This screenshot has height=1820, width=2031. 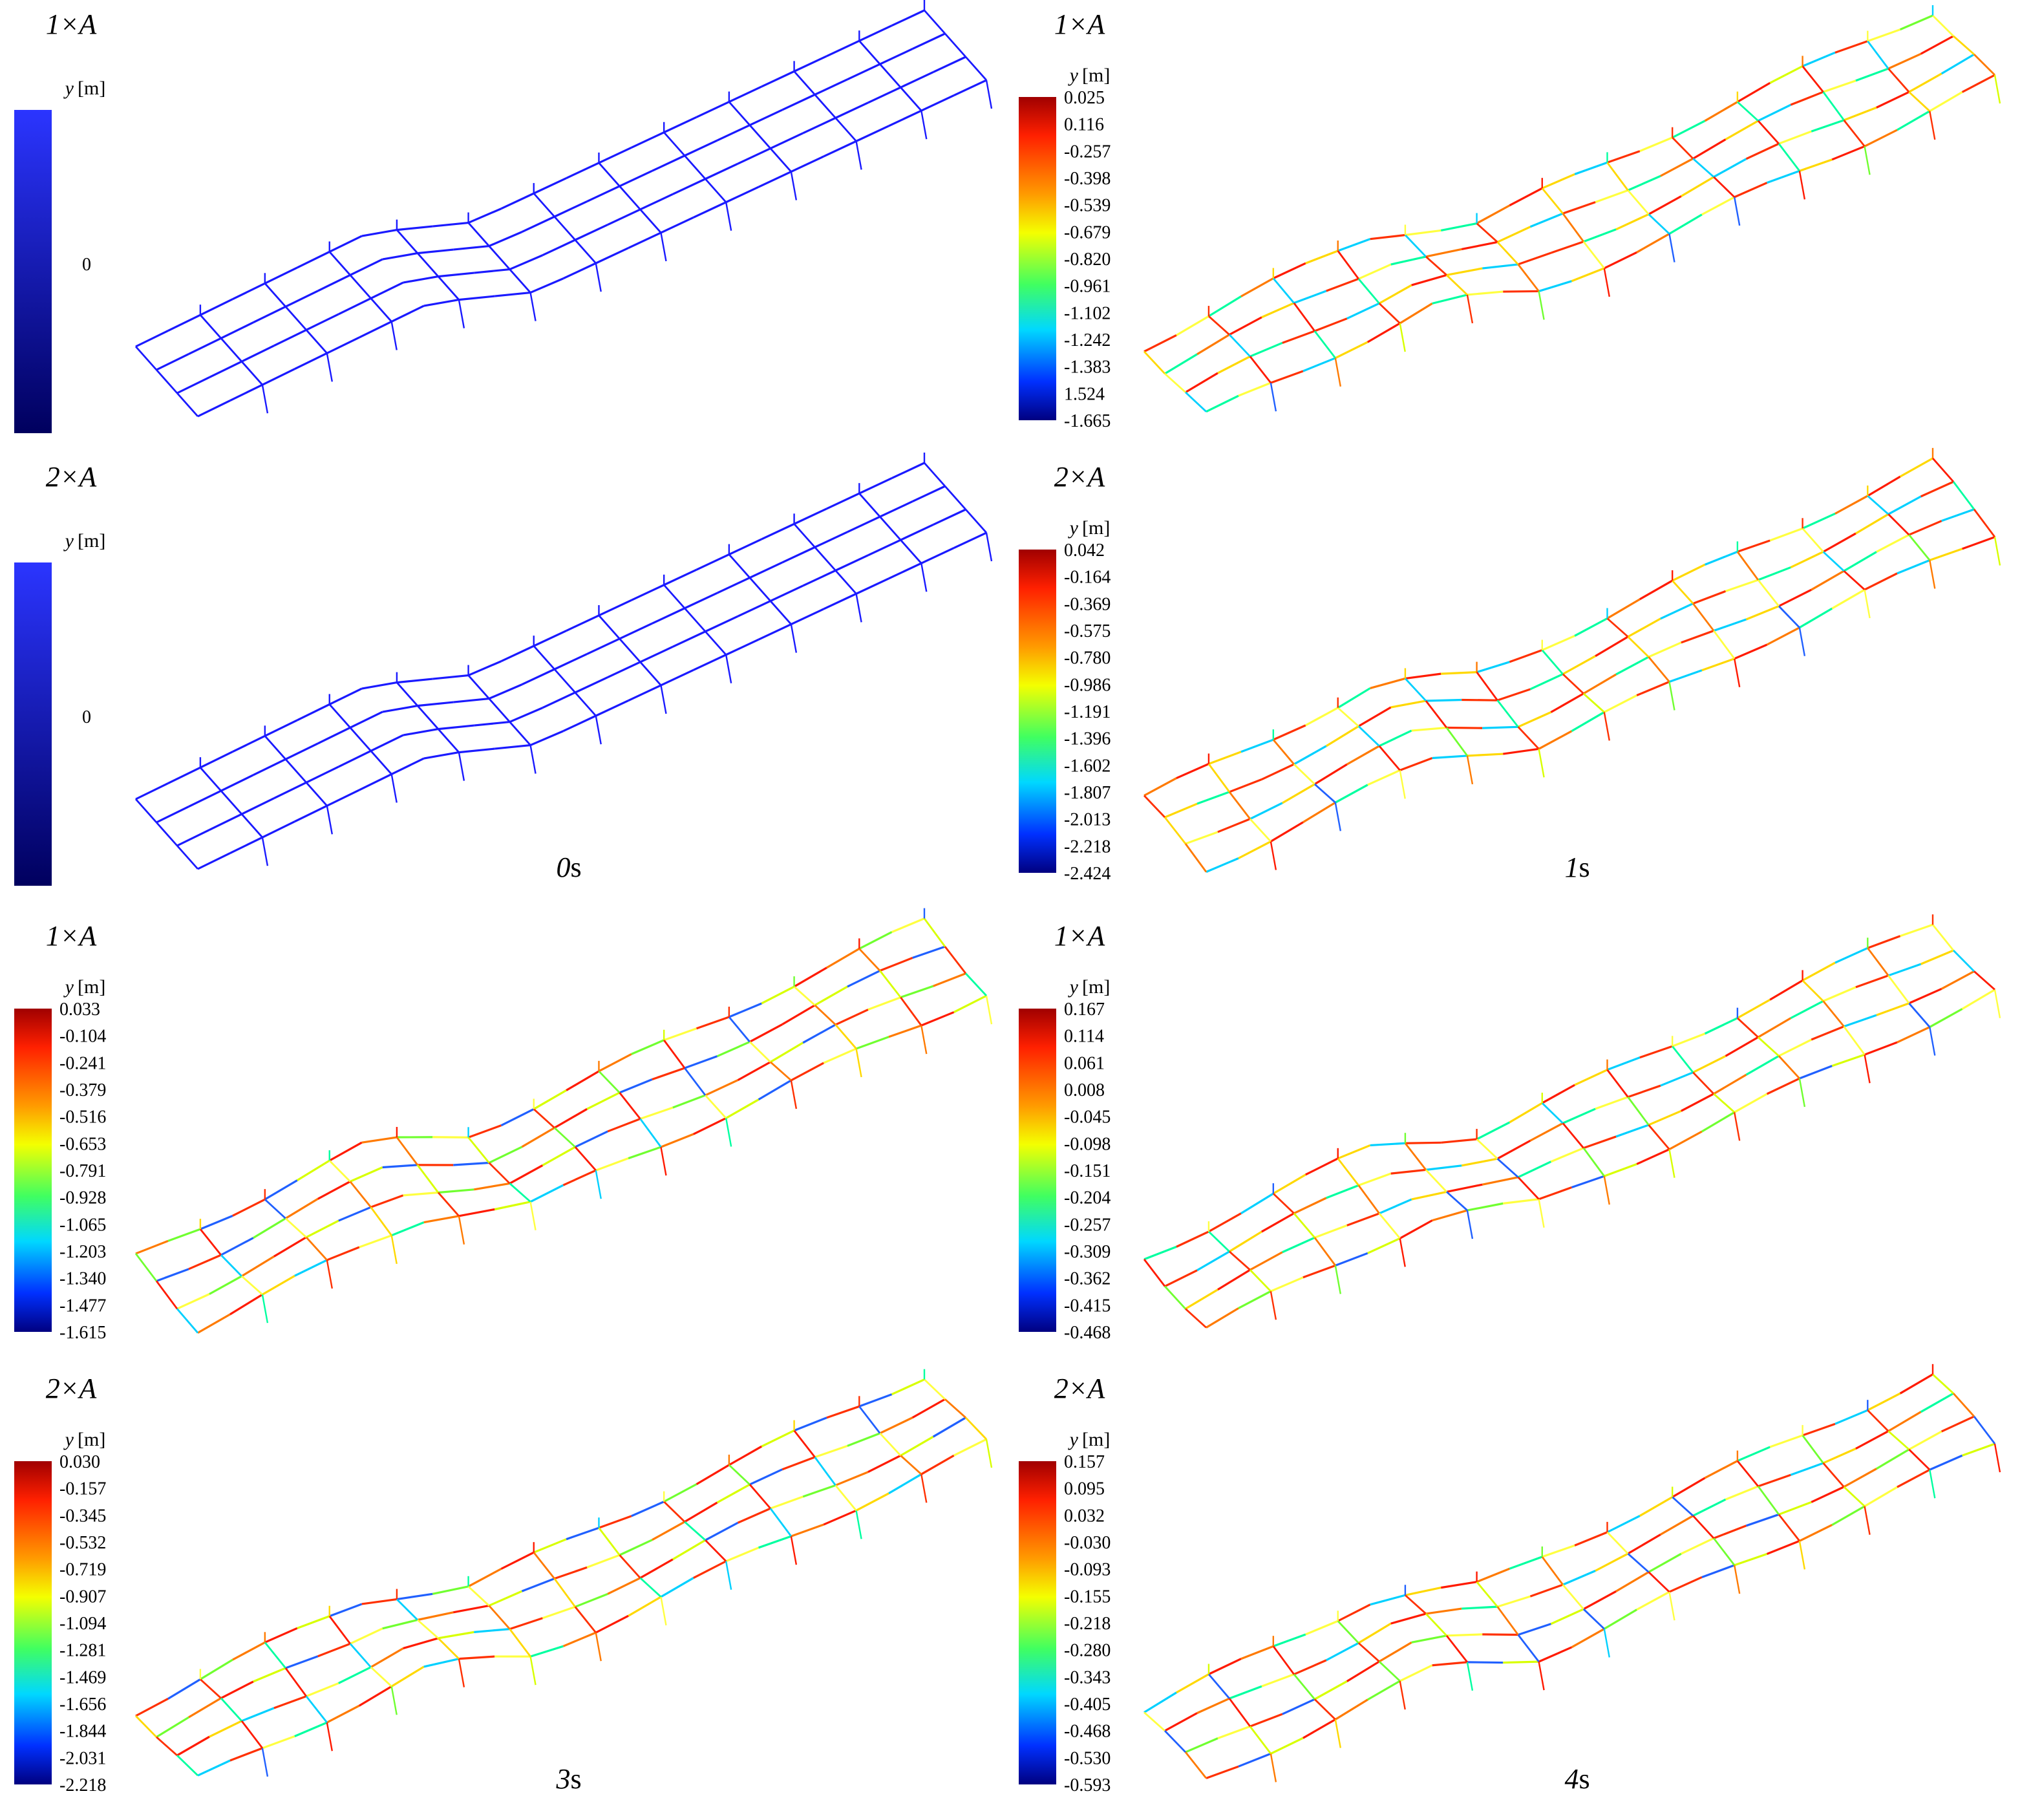 What do you see at coordinates (1087, 820) in the screenshot?
I see `colorbar-tick-label: -2.013` at bounding box center [1087, 820].